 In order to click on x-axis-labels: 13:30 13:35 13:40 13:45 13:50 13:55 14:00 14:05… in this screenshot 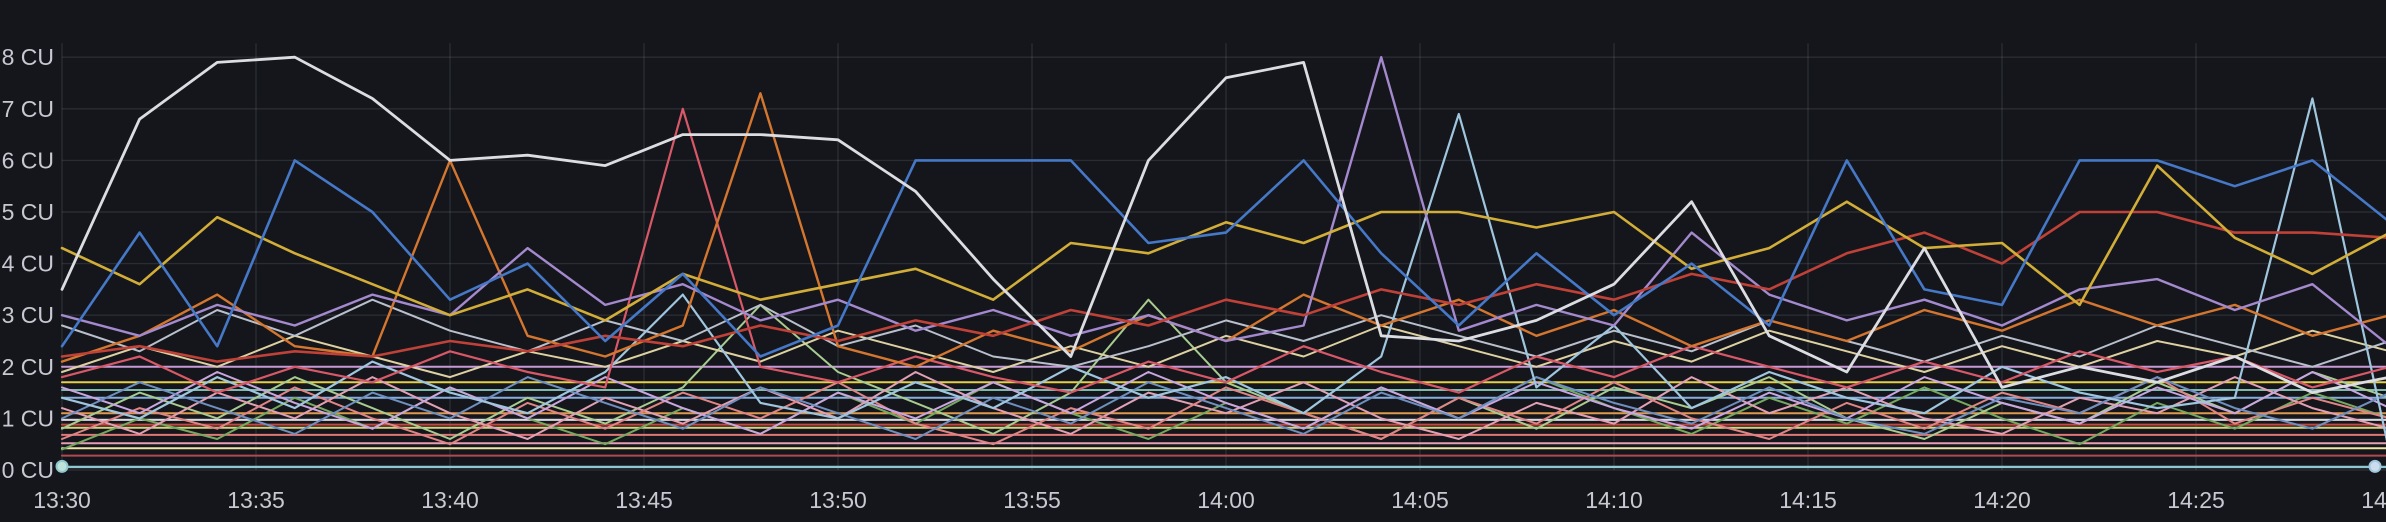, I will do `click(1209, 500)`.